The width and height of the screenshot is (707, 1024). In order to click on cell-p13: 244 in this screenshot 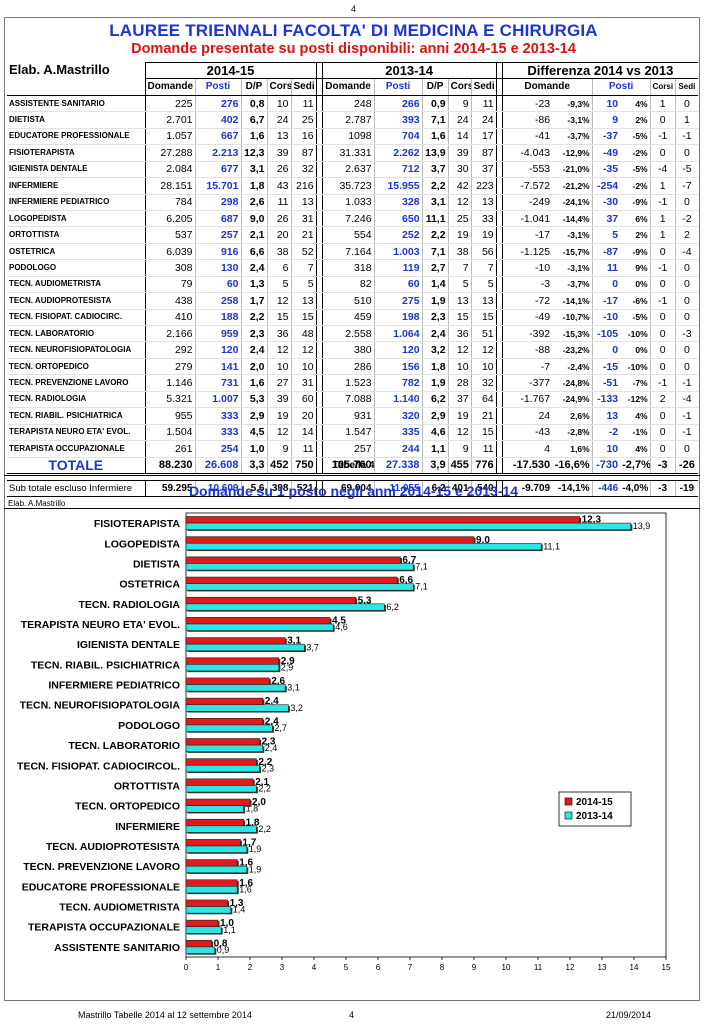, I will do `click(398, 449)`.